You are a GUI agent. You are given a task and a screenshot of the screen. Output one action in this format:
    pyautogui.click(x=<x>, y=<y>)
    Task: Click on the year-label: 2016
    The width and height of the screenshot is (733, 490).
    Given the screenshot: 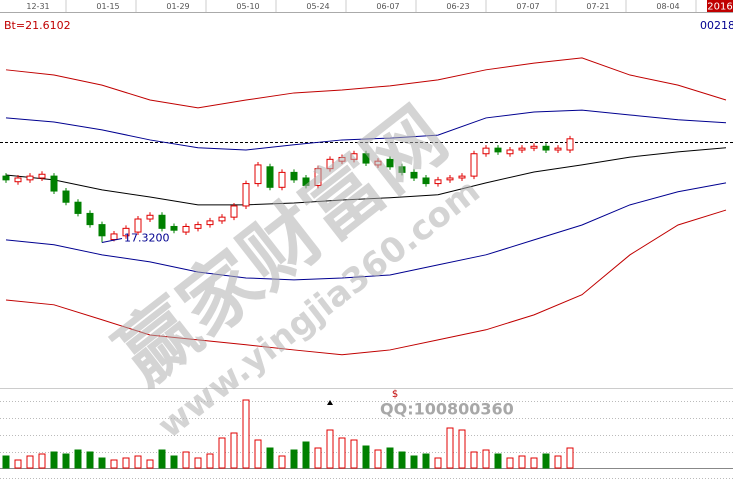 What is the action you would take?
    pyautogui.click(x=719, y=7)
    